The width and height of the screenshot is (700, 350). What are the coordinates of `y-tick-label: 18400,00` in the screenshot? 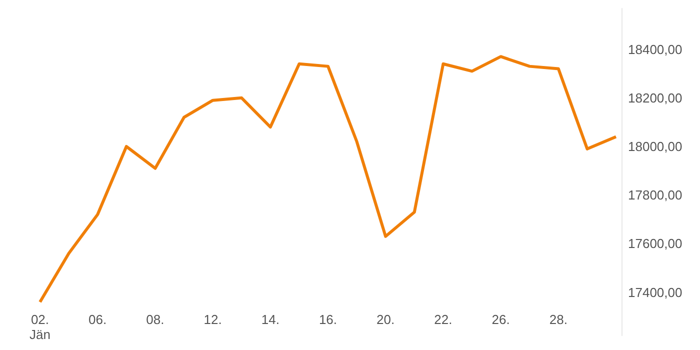 It's located at (655, 49).